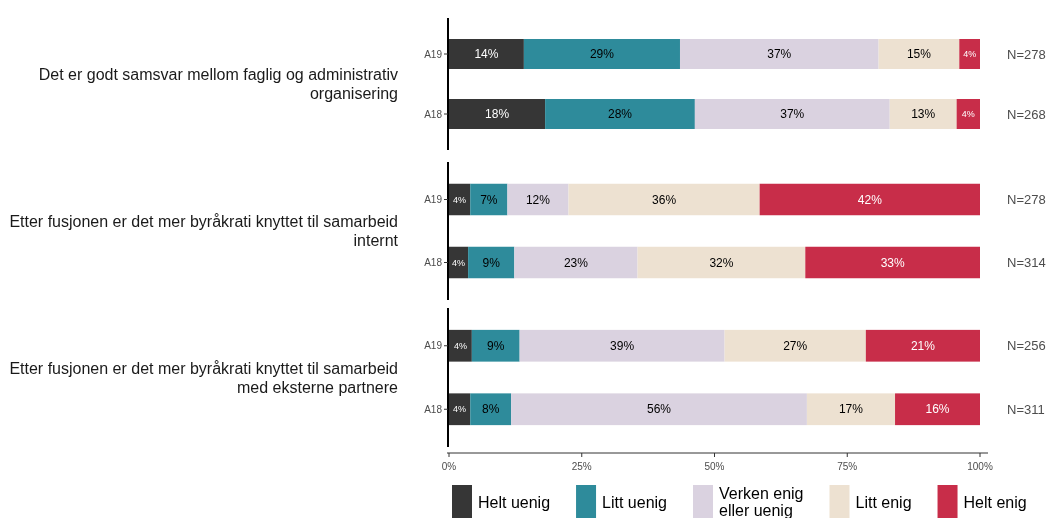  I want to click on data-label: 29%, so click(602, 54).